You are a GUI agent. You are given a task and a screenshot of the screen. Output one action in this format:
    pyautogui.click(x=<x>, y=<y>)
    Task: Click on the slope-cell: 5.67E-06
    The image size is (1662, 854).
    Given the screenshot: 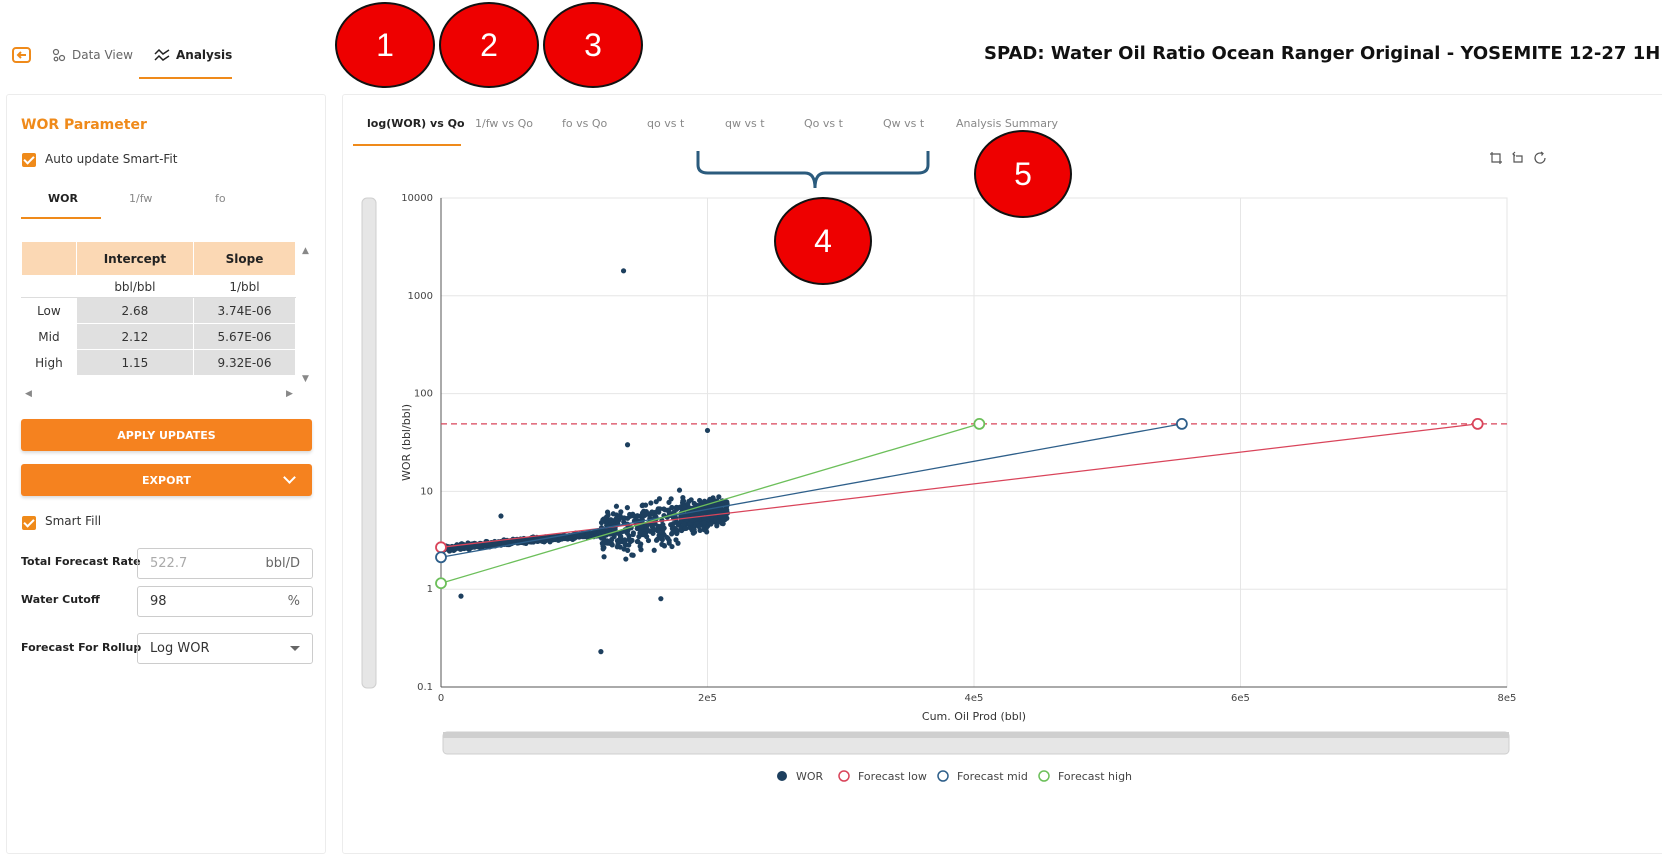 What is the action you would take?
    pyautogui.click(x=244, y=336)
    